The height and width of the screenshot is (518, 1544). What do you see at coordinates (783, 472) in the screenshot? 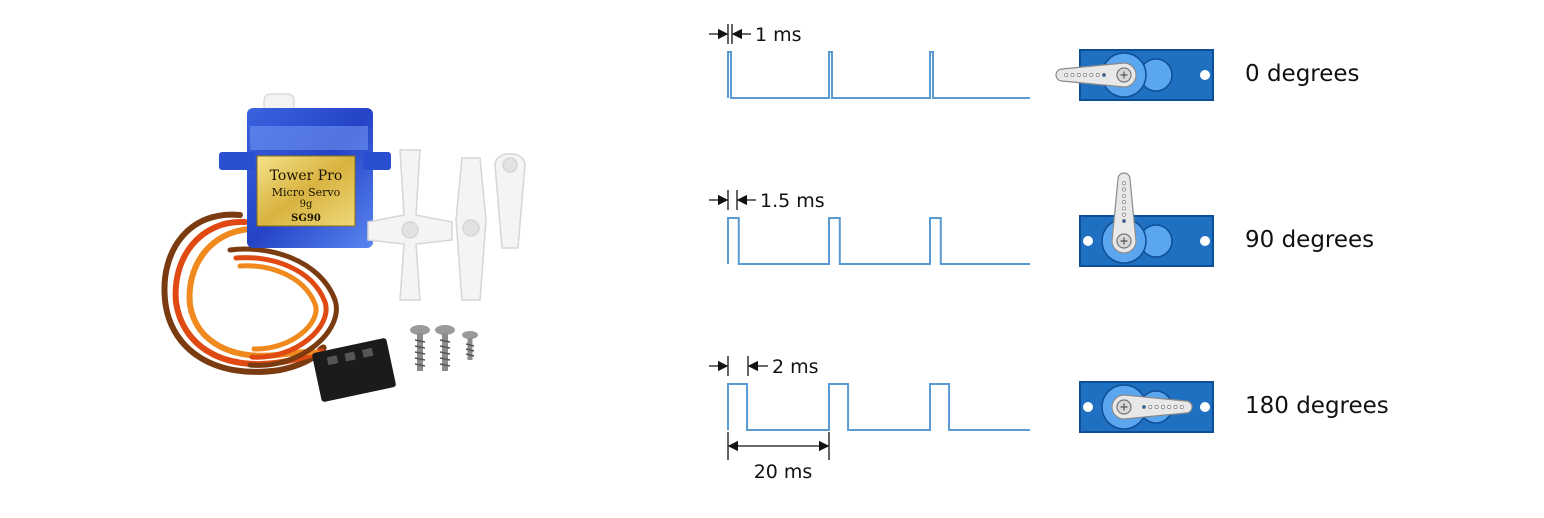
I see `period-label: 20 ms` at bounding box center [783, 472].